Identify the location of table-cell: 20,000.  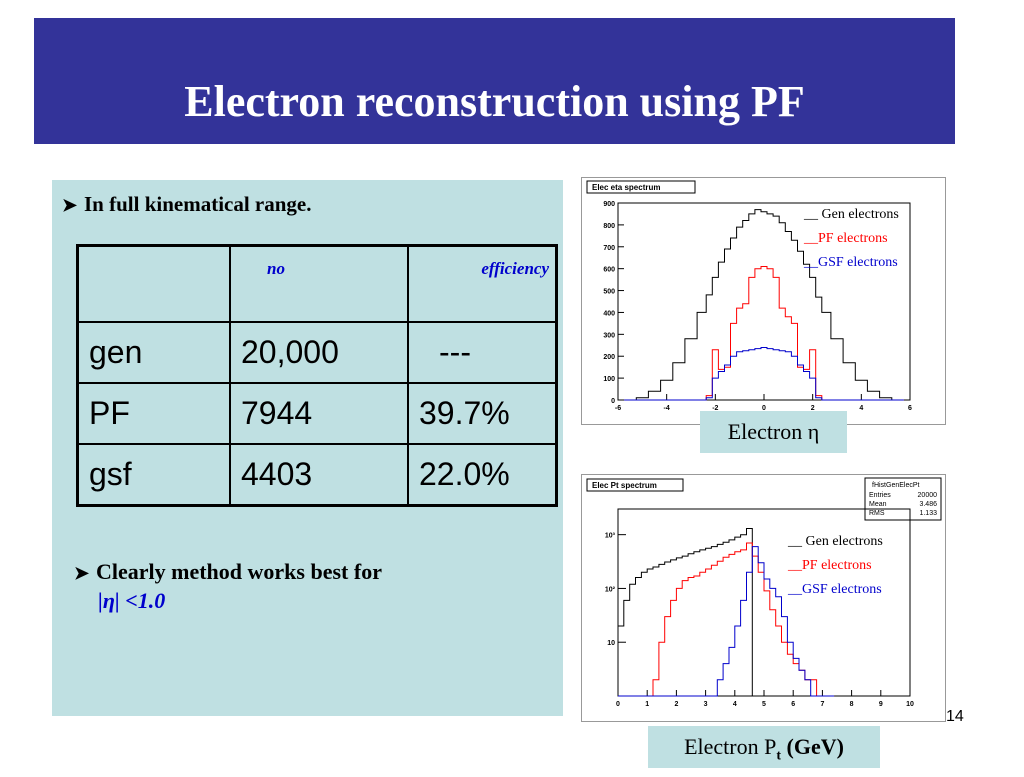
(319, 352).